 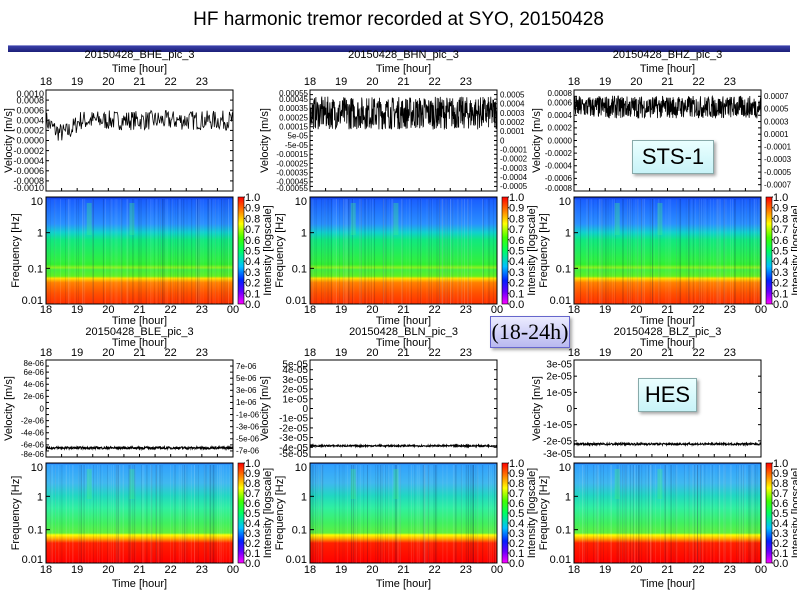 What do you see at coordinates (565, 468) in the screenshot?
I see `frequency-tick-label: 10` at bounding box center [565, 468].